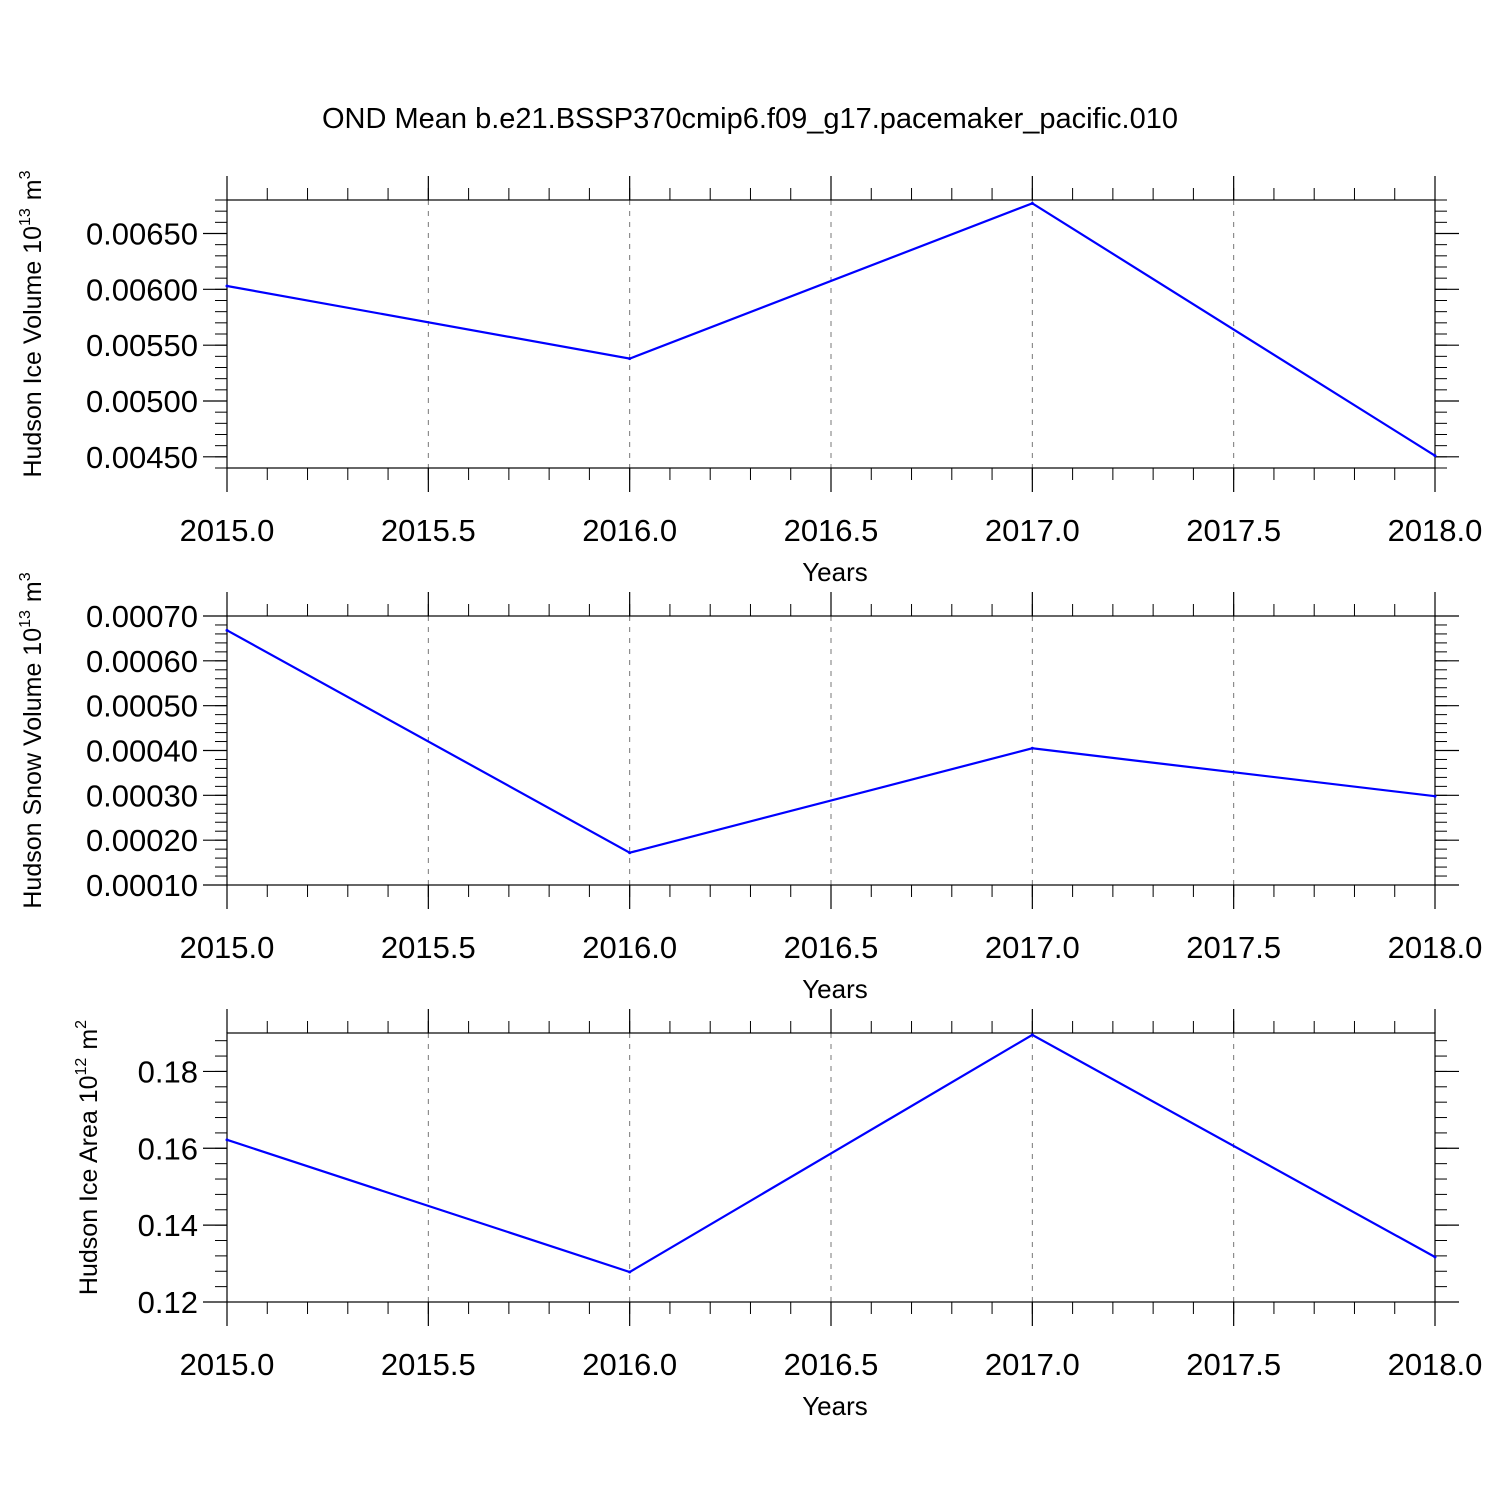  What do you see at coordinates (168, 1071) in the screenshot?
I see `y-tick-label: 0.18` at bounding box center [168, 1071].